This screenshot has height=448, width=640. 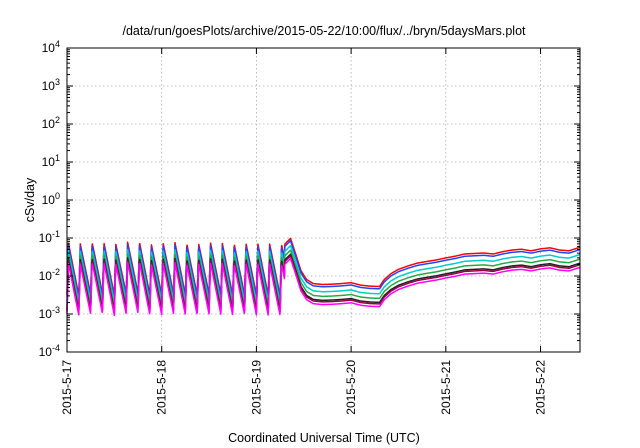 I want to click on x-tick-label: 2015-5-19, so click(x=256, y=387).